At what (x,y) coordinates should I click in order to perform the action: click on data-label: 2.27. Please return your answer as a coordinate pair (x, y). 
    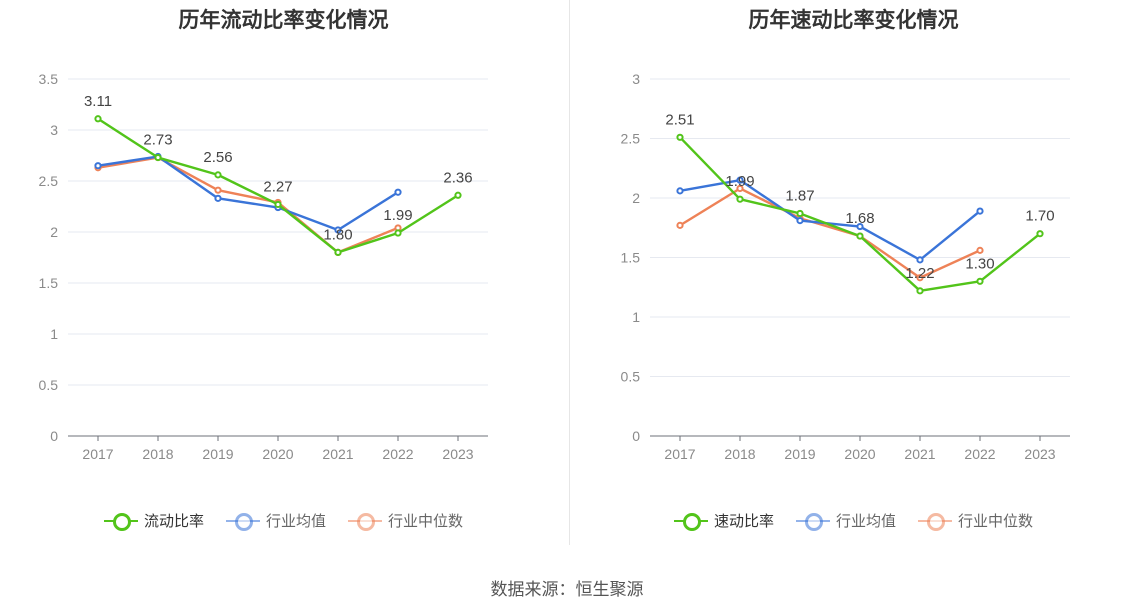
    Looking at the image, I should click on (277, 186).